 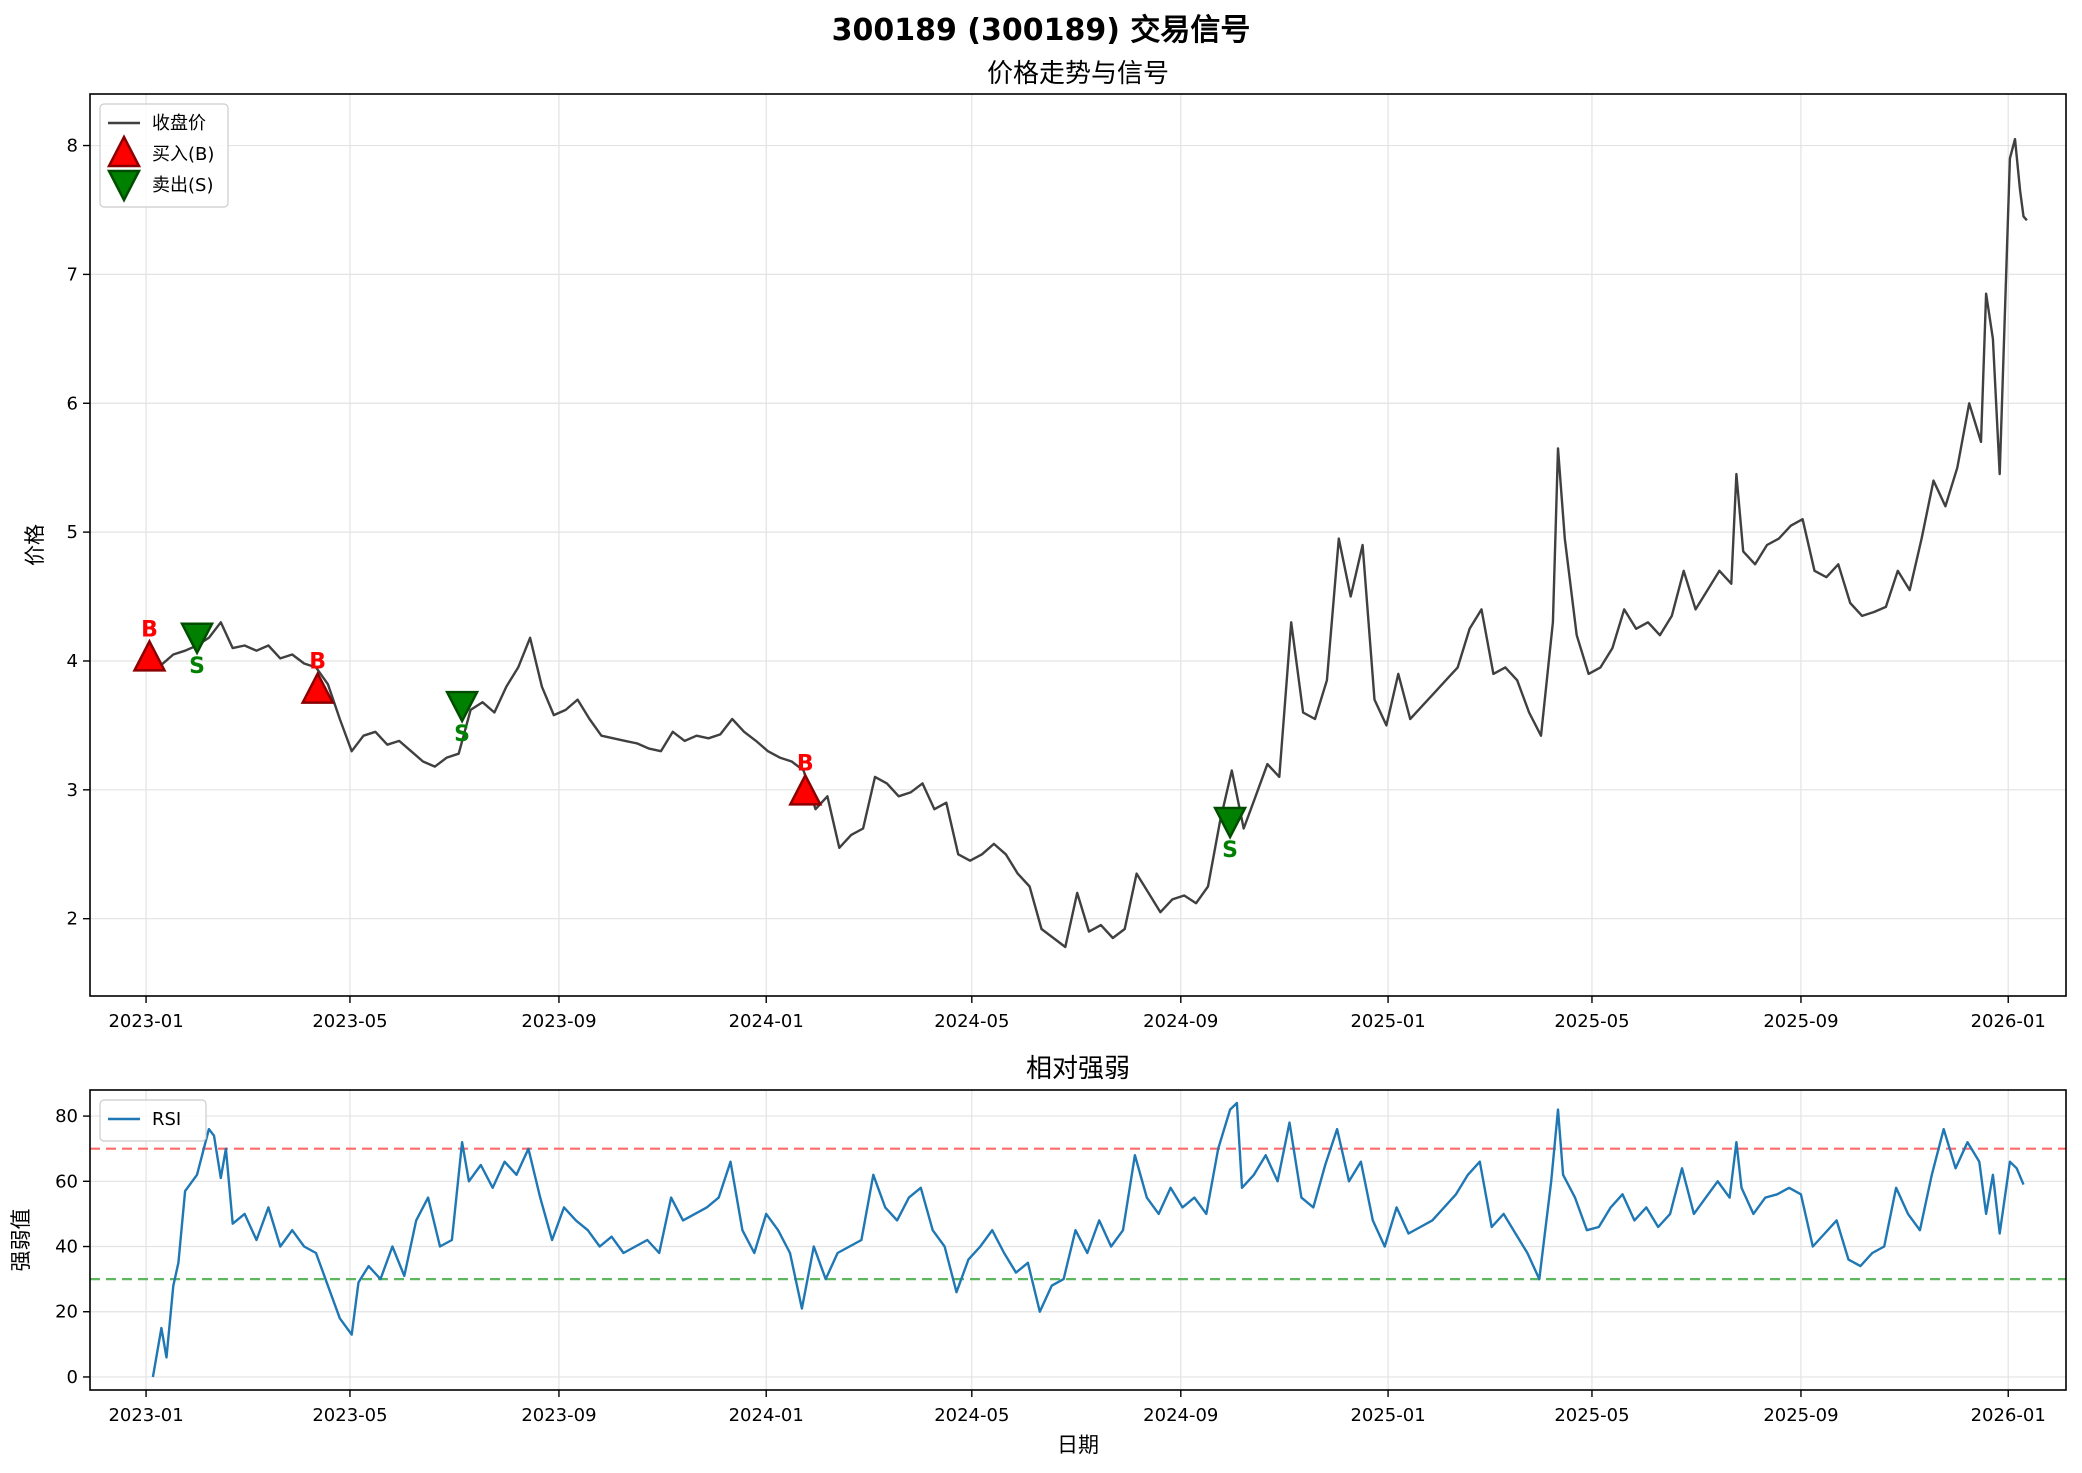 I want to click on rsi-x-tick-label: 2023-09, so click(x=558, y=1415).